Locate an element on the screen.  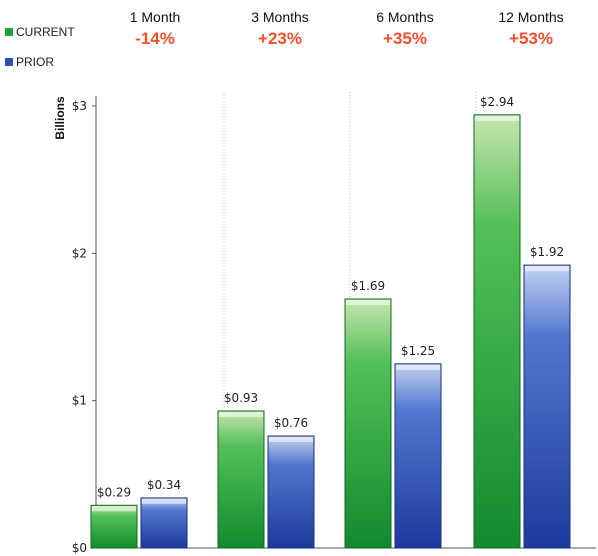
change-label-3-months: +23% is located at coordinates (280, 38).